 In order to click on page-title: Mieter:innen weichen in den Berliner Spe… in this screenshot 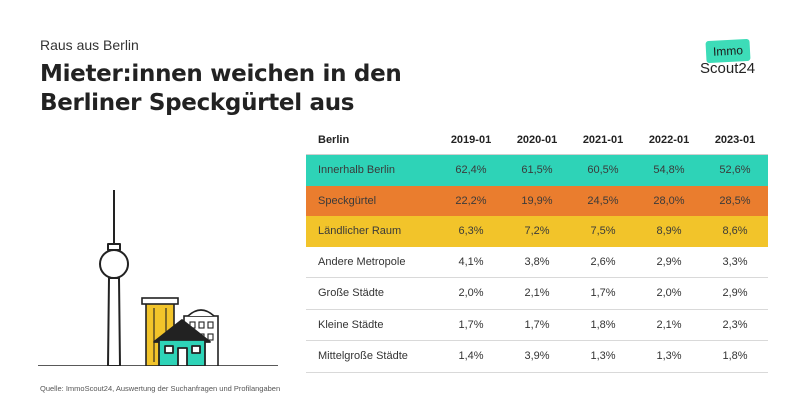, I will do `click(221, 88)`.